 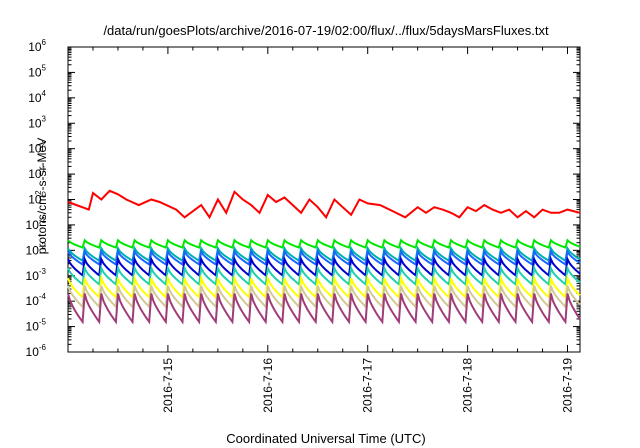 I want to click on y-tick-label: 10⁻¹, so click(x=36, y=224).